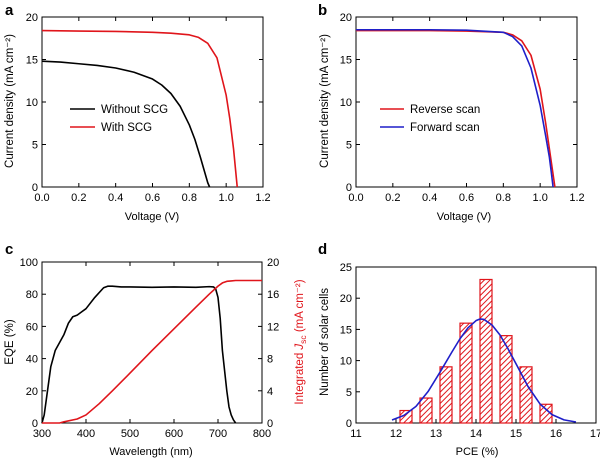 The width and height of the screenshot is (600, 461). Describe the element at coordinates (32, 18) in the screenshot. I see `panel-a-ytick-label: 20` at that location.